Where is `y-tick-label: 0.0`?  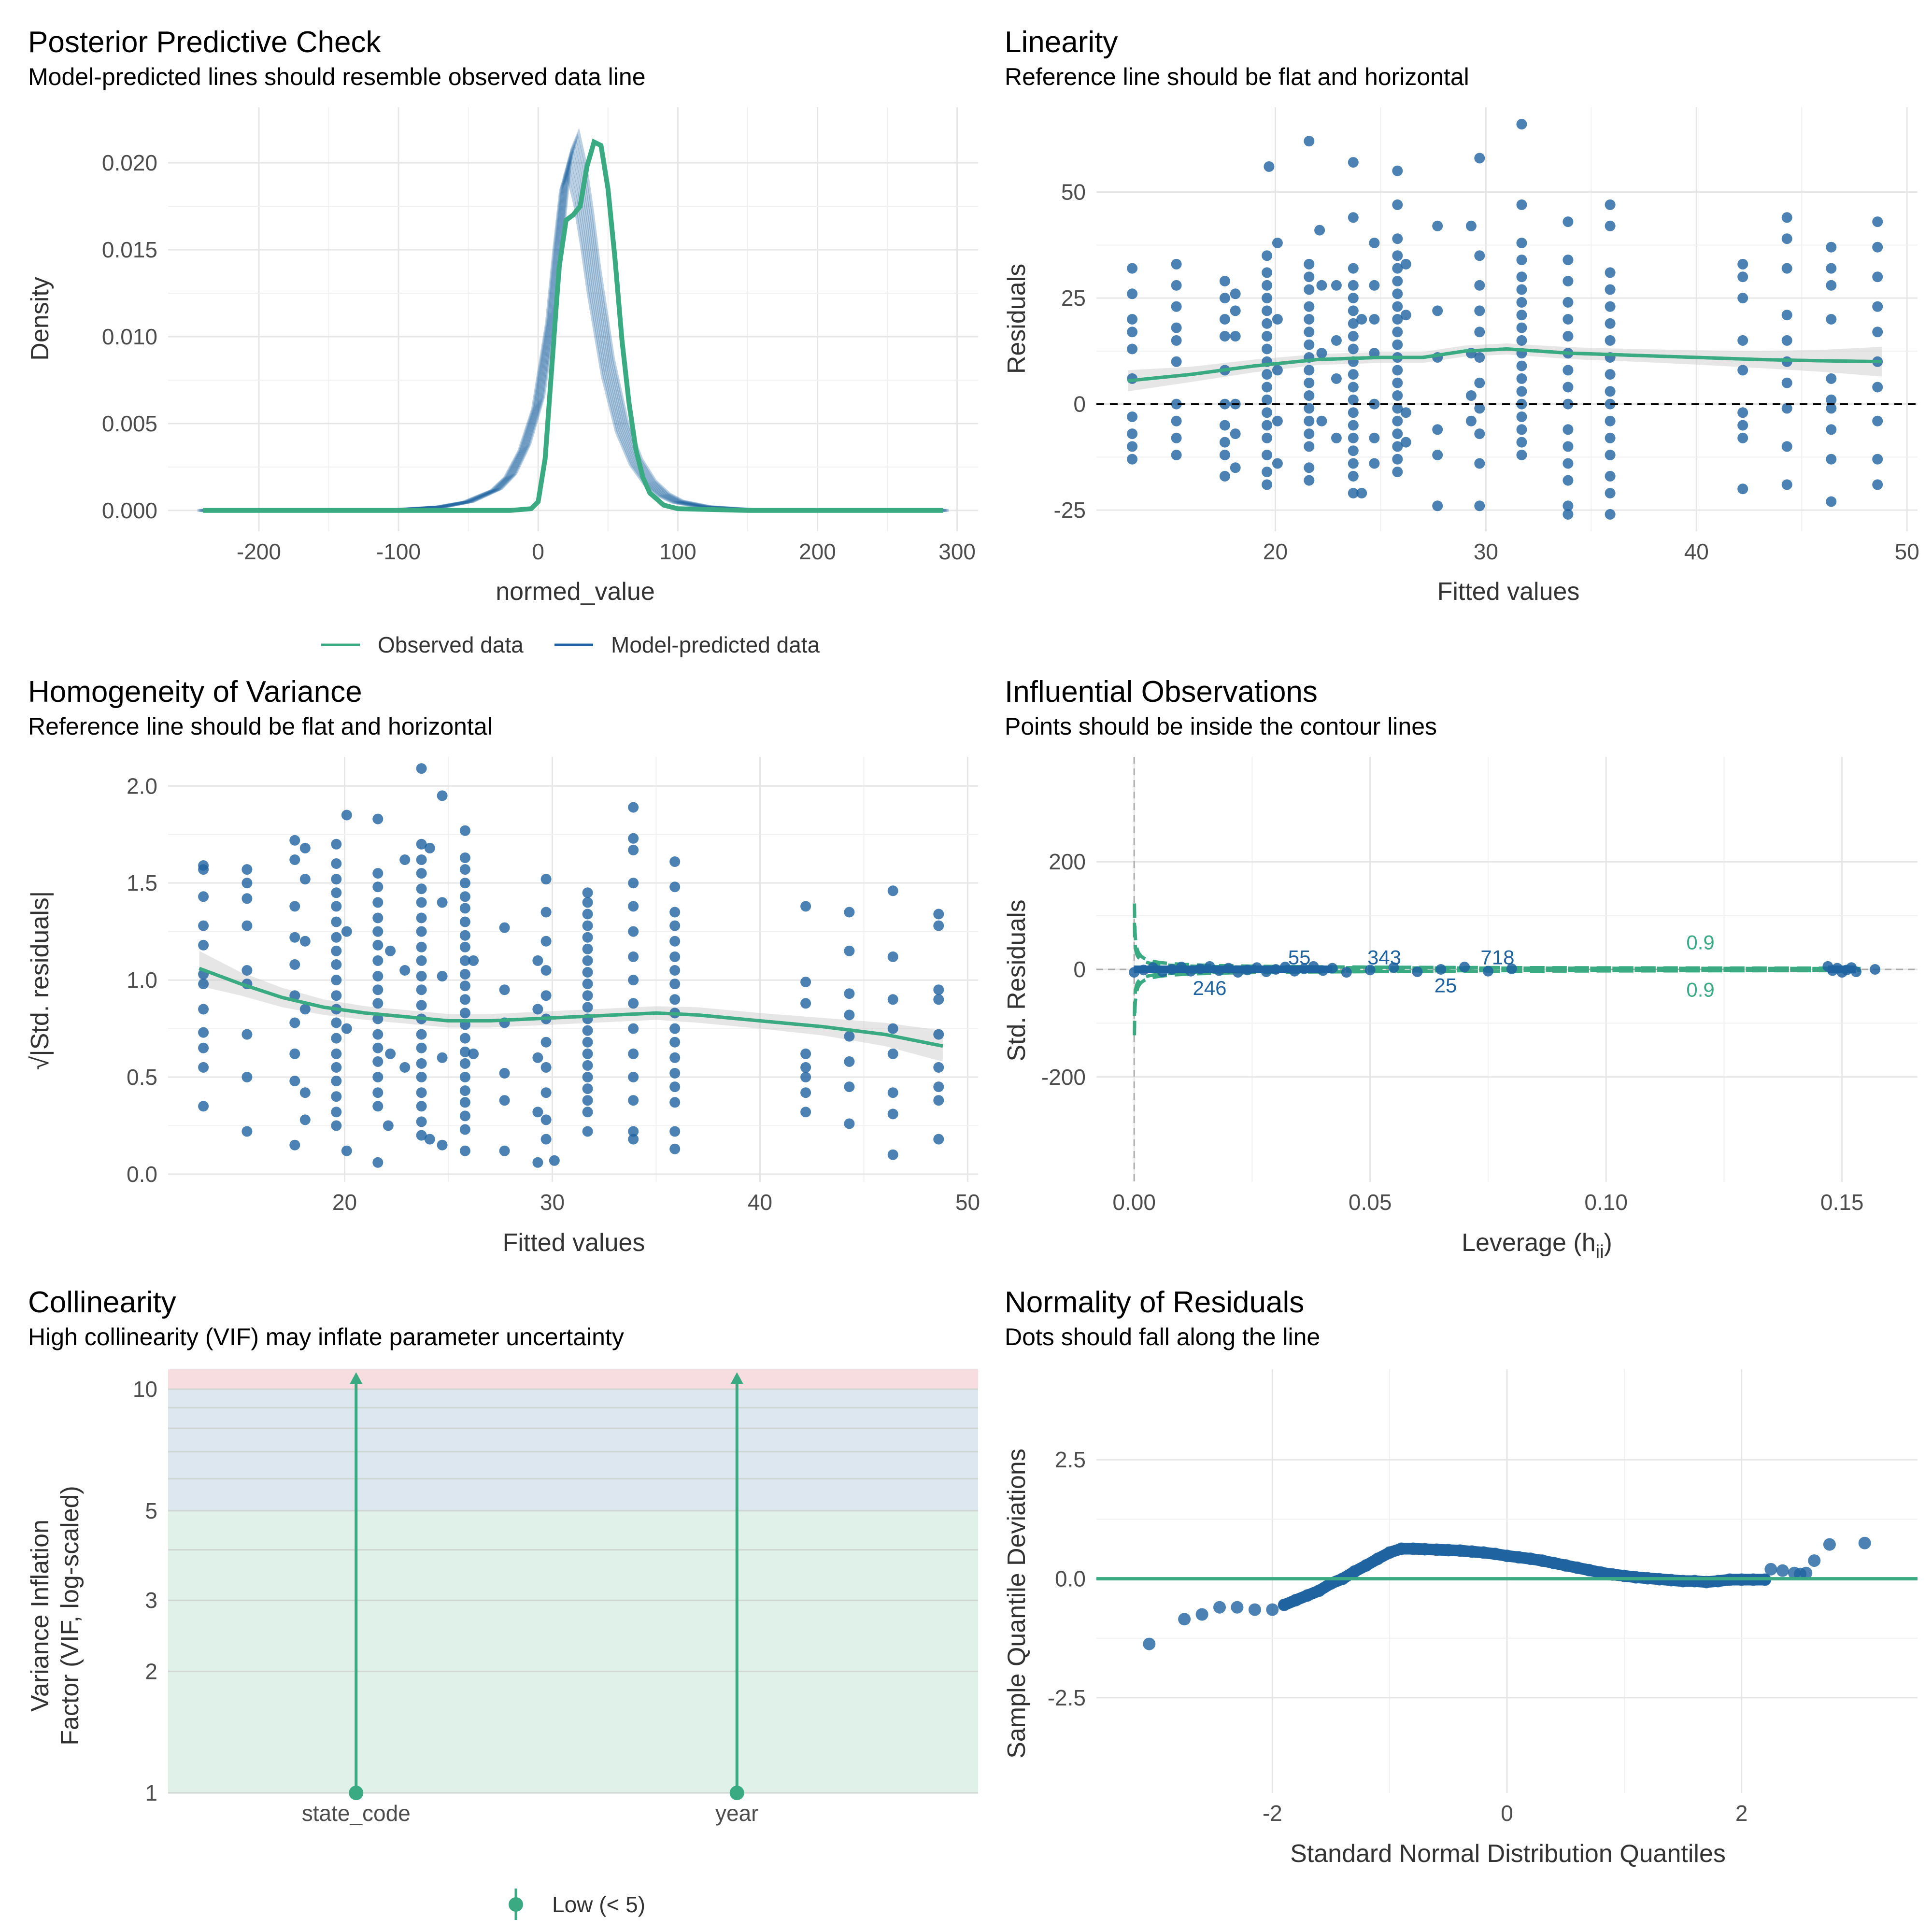
y-tick-label: 0.0 is located at coordinates (1070, 1578).